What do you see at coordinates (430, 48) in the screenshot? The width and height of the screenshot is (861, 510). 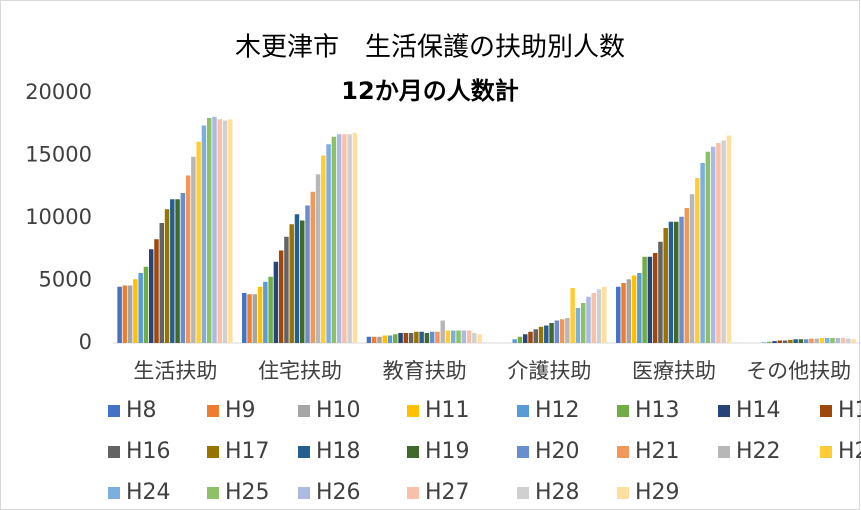 I see `chart-title: 木更津市 生活保護の扶助別人数` at bounding box center [430, 48].